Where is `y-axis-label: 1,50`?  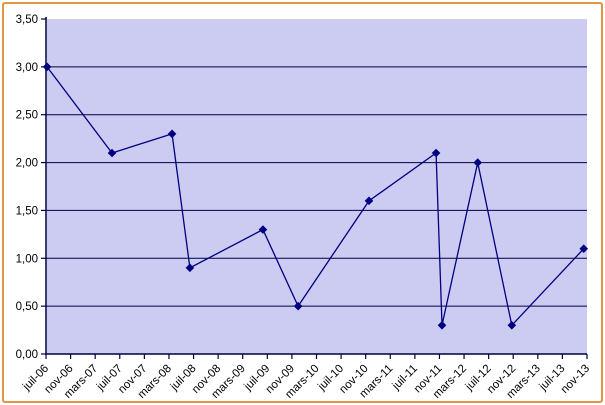
y-axis-label: 1,50 is located at coordinates (27, 211).